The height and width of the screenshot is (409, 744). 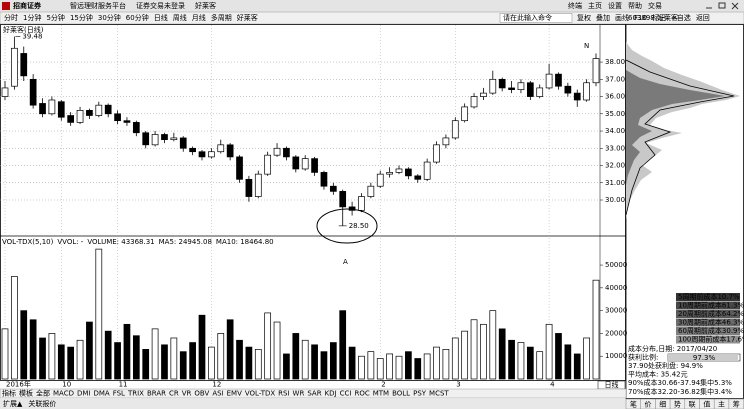 I want to click on y-tick-label: 32.00, so click(x=615, y=166).